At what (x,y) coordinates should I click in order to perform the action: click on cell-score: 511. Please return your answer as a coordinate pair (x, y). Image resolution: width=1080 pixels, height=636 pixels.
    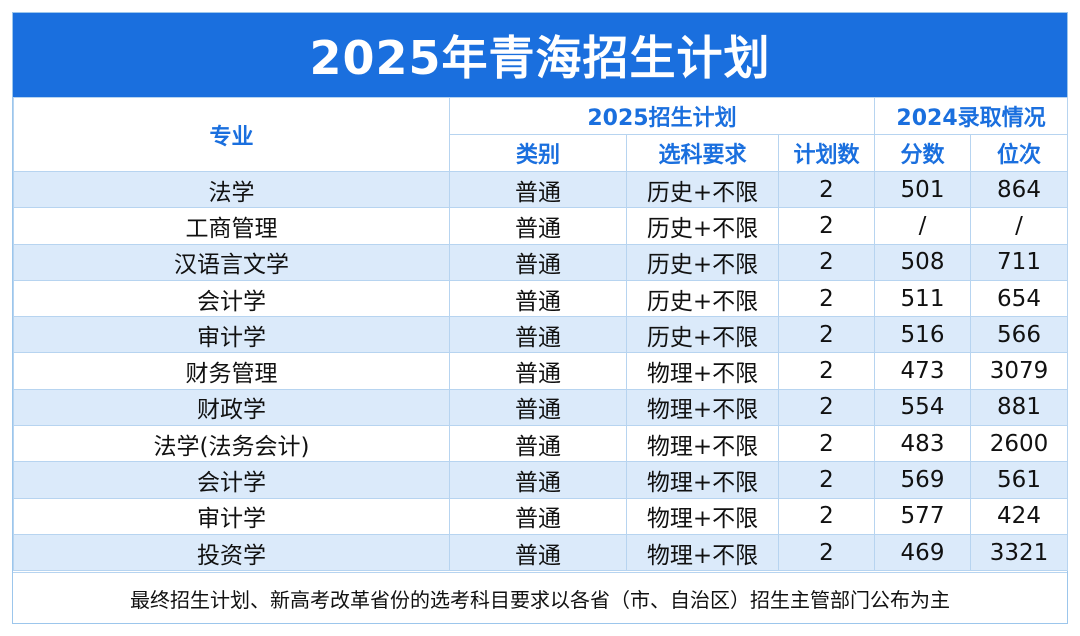
    Looking at the image, I should click on (922, 298).